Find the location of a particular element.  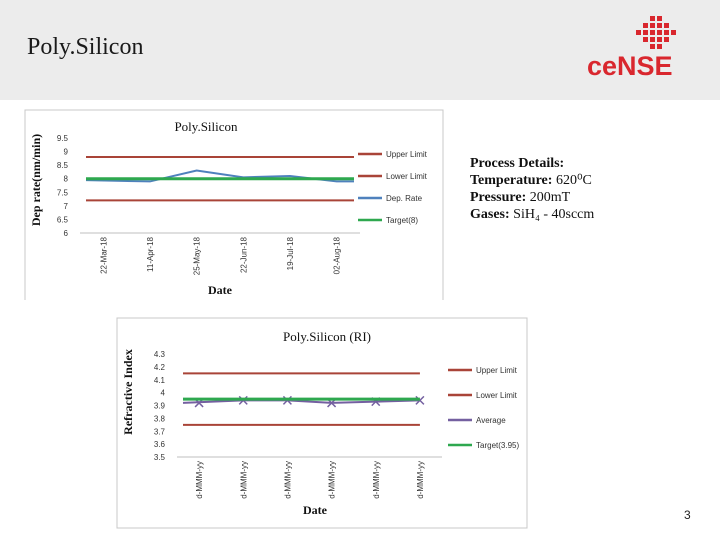

y-tick-label: 9 is located at coordinates (66, 152).